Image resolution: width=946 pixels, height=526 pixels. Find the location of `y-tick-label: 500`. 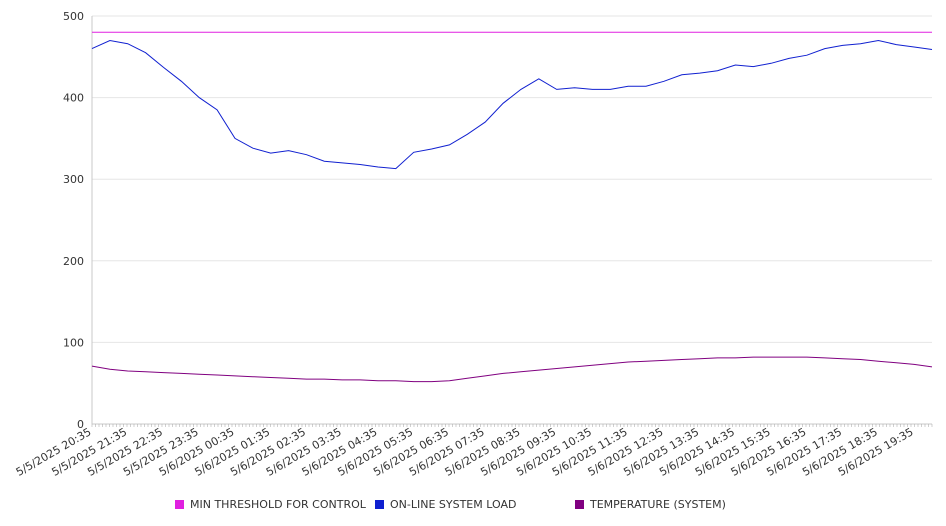

y-tick-label: 500 is located at coordinates (73, 16).